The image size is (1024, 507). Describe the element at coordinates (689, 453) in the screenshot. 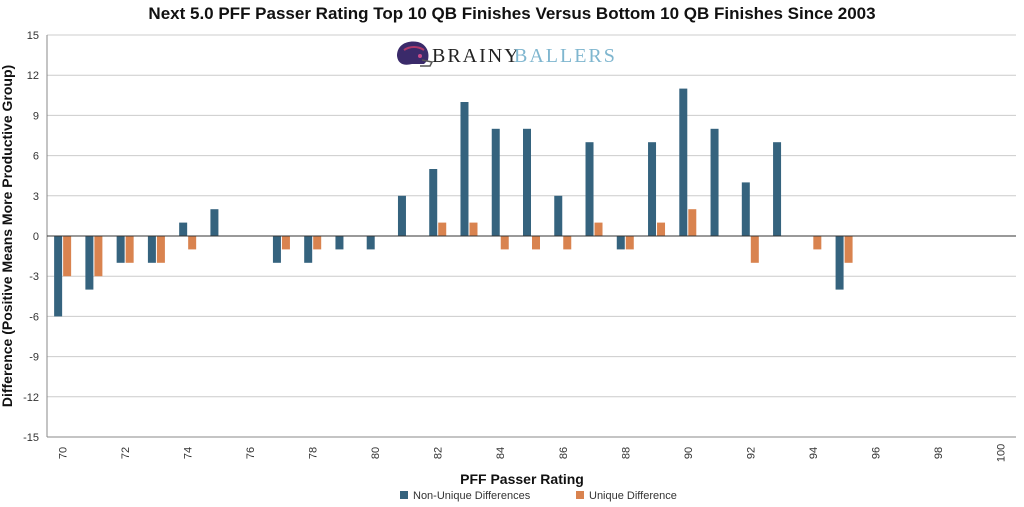

I see `x-tick-label: 90` at that location.